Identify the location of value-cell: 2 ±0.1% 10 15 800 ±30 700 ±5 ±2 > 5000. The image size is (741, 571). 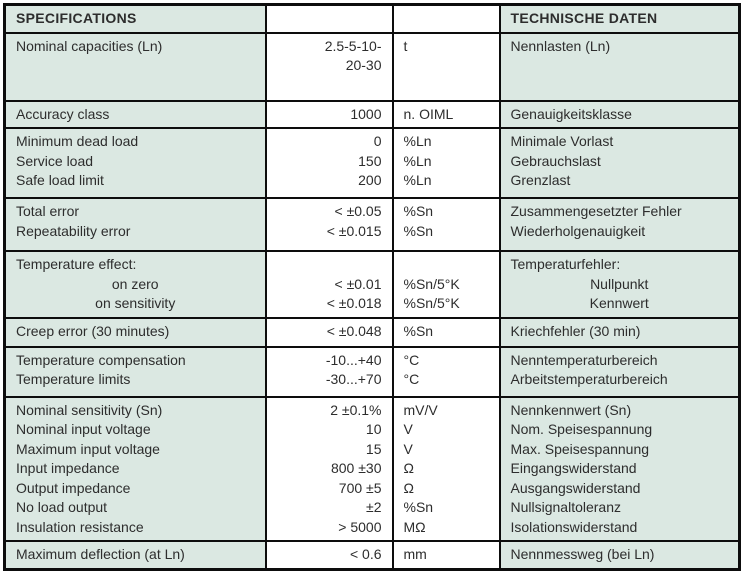
(329, 468).